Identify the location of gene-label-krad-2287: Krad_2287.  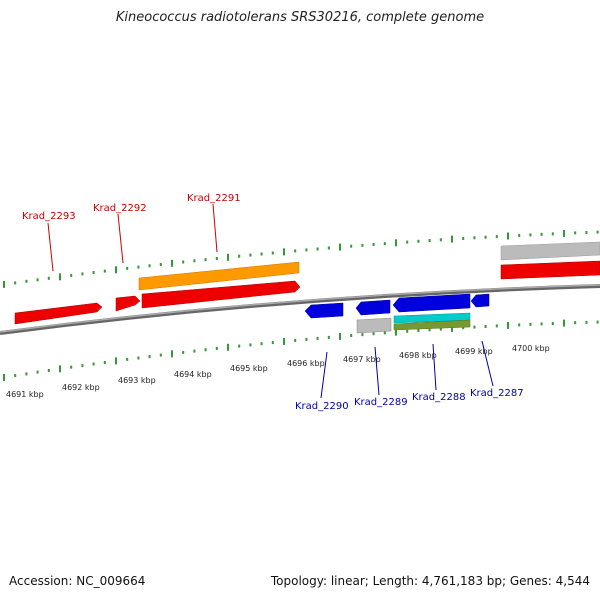
(497, 393).